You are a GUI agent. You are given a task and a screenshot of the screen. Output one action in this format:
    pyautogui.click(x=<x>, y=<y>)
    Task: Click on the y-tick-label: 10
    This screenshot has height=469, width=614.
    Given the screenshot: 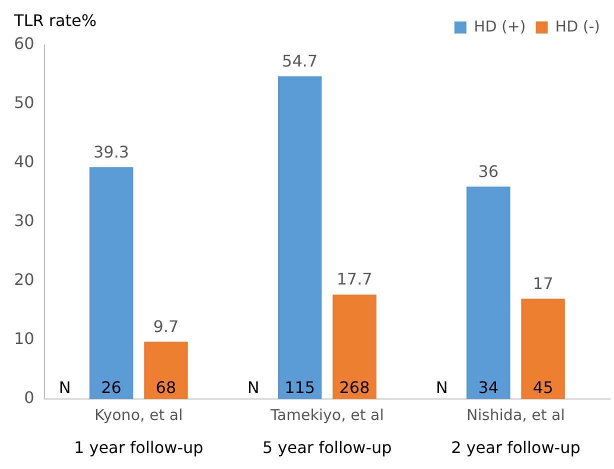 What is the action you would take?
    pyautogui.click(x=24, y=338)
    